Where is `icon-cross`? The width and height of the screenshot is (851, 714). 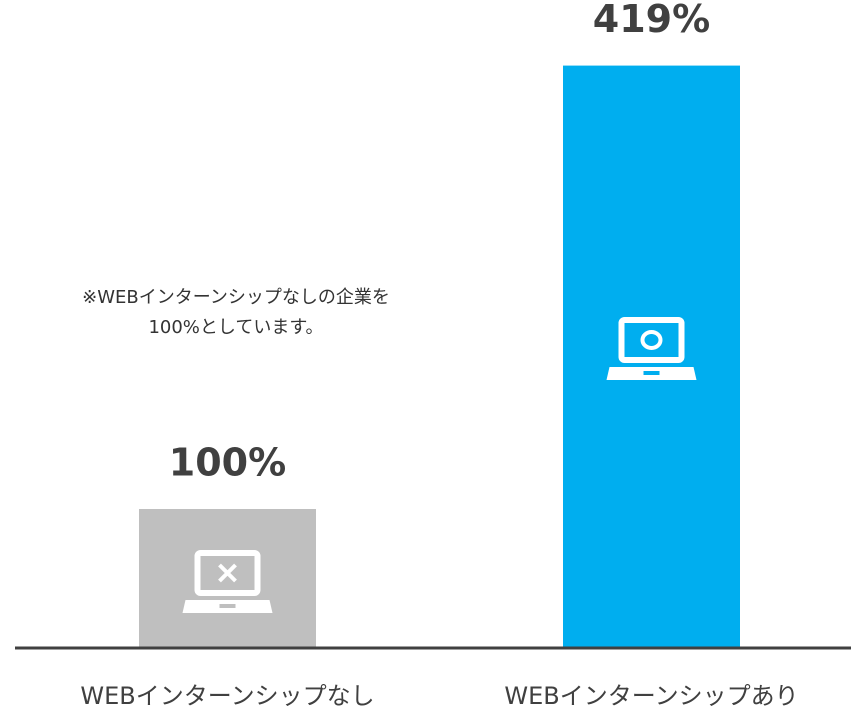 icon-cross is located at coordinates (227, 573).